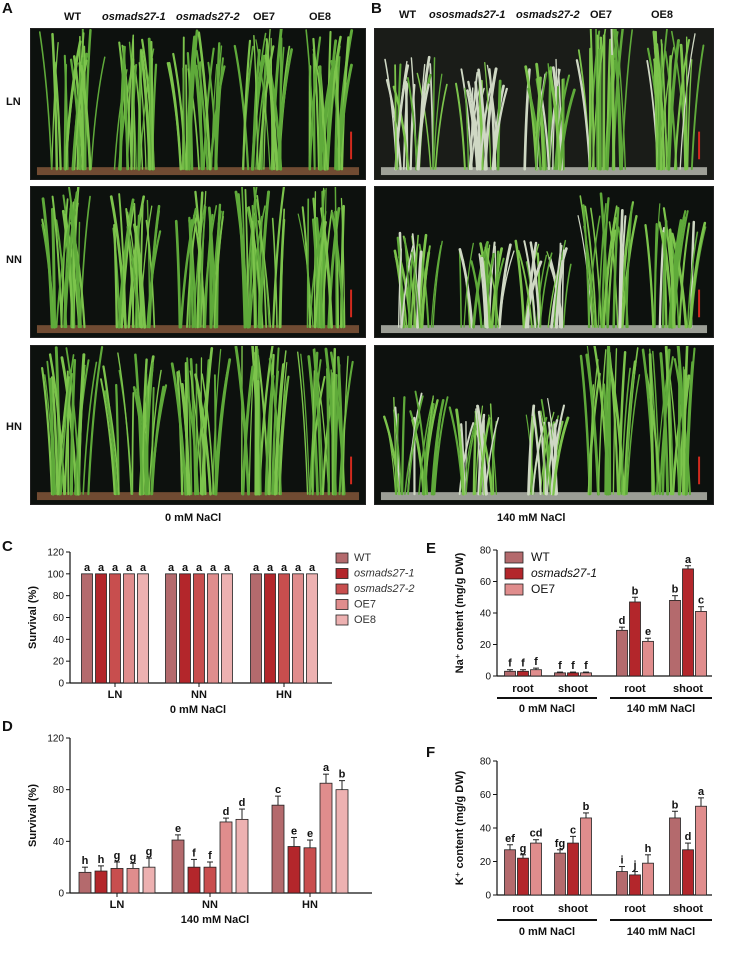 The width and height of the screenshot is (729, 953). What do you see at coordinates (55, 574) in the screenshot?
I see `y-tick-label: 100` at bounding box center [55, 574].